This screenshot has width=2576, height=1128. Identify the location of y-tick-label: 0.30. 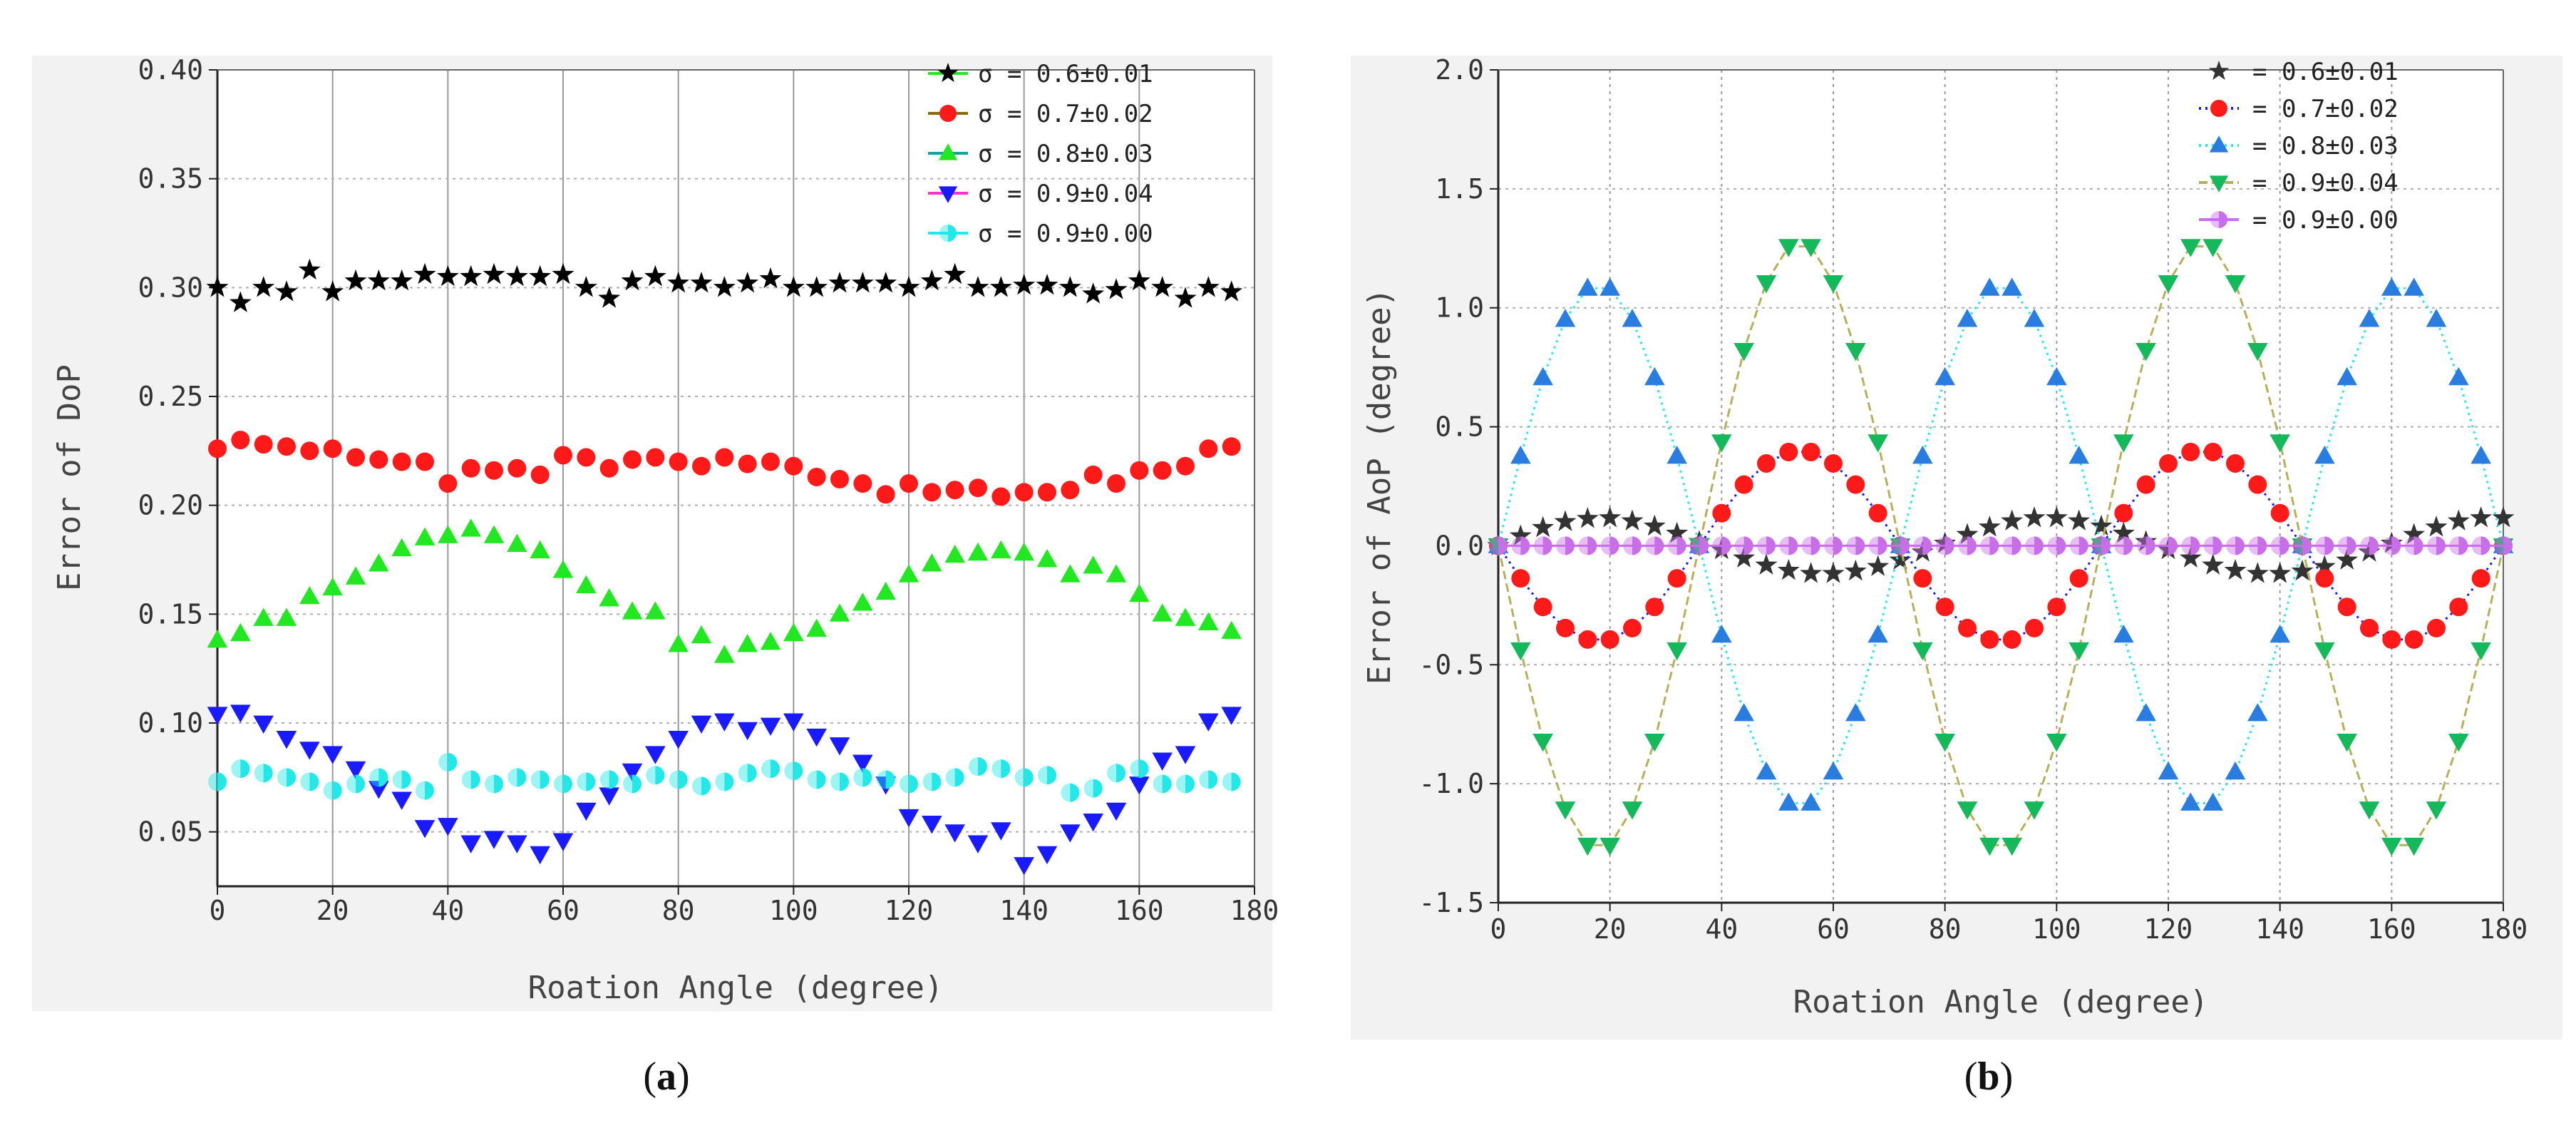
(170, 287).